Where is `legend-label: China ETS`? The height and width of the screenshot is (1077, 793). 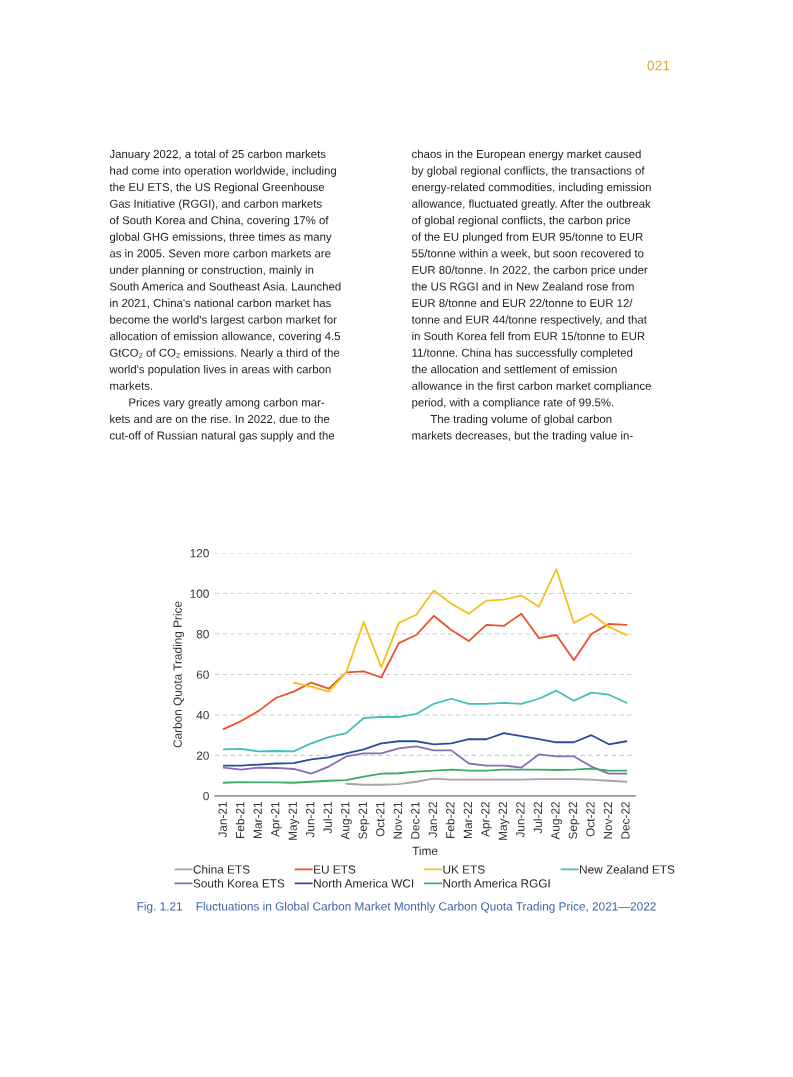 legend-label: China ETS is located at coordinates (221, 869).